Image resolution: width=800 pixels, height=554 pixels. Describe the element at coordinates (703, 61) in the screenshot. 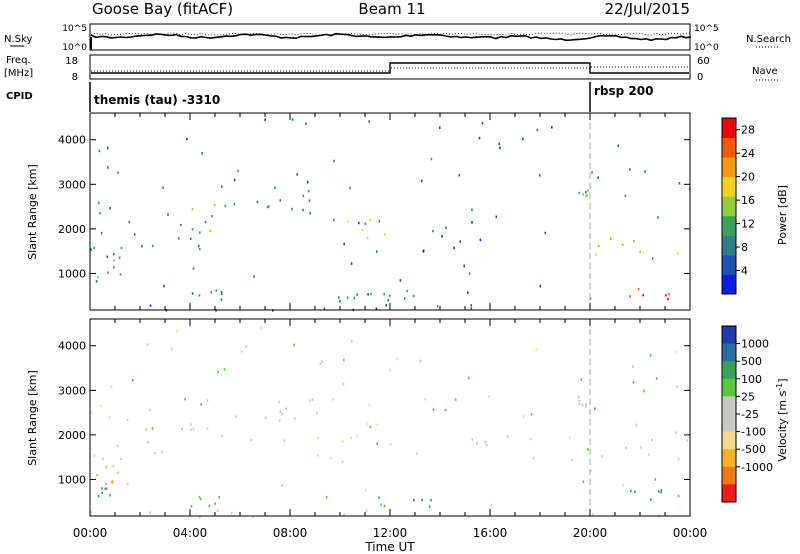

I see `nave-tick-top: 60` at that location.